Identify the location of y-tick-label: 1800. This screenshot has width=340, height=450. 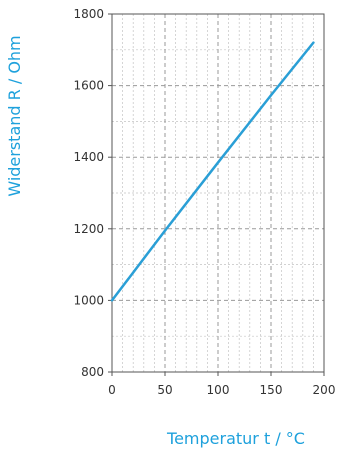
(88, 14).